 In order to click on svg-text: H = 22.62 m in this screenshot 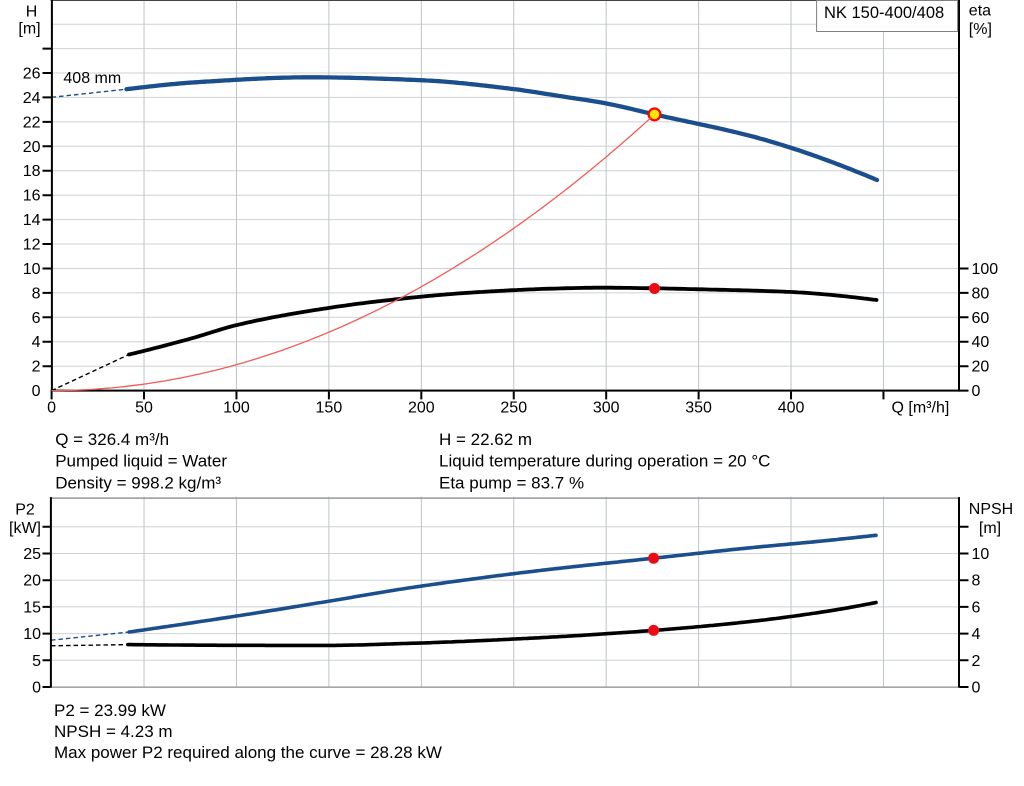, I will do `click(485, 439)`.